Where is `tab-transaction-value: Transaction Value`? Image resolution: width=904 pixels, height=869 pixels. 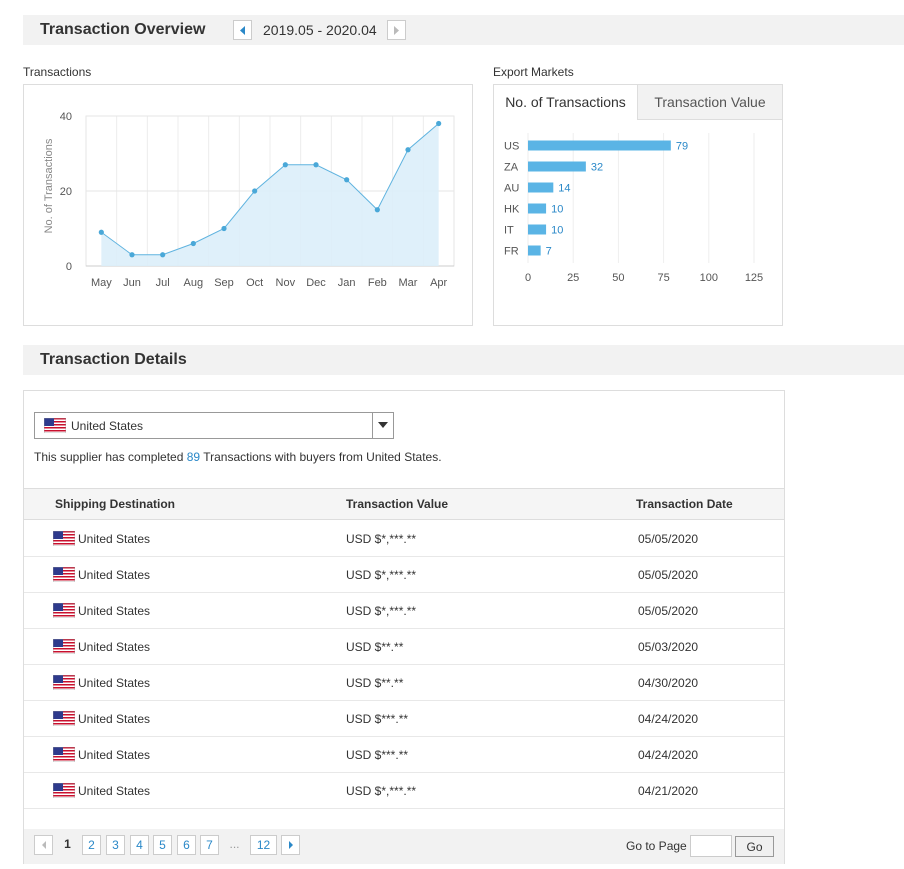
tab-transaction-value: Transaction Value is located at coordinates (710, 102).